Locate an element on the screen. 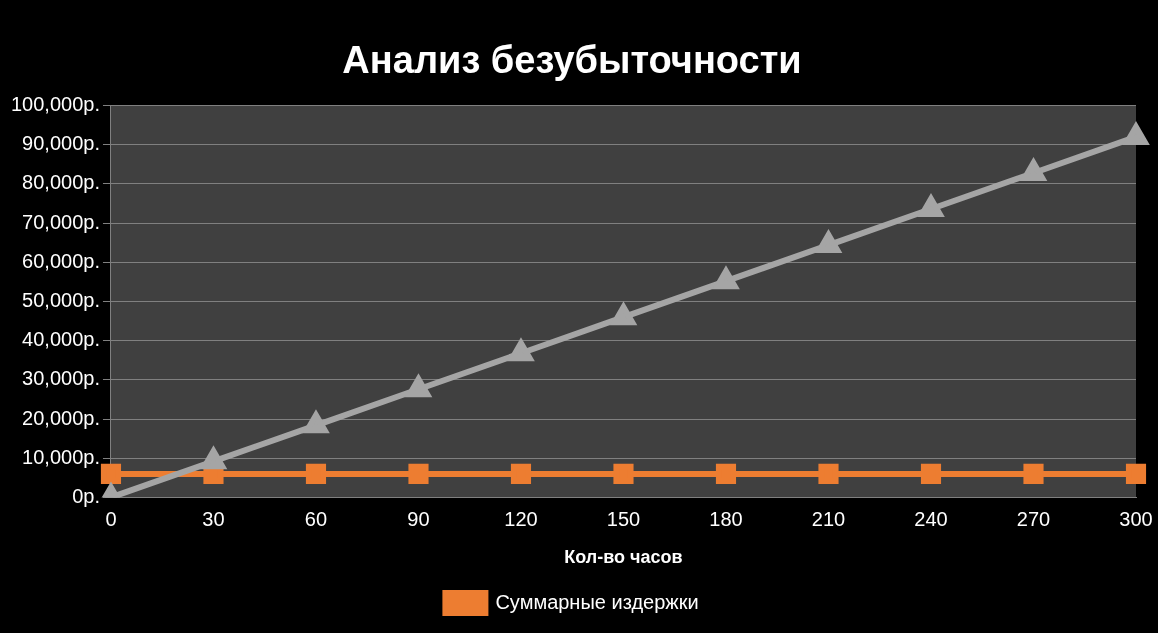  y-tick-label: 70,000р. is located at coordinates (61, 221).